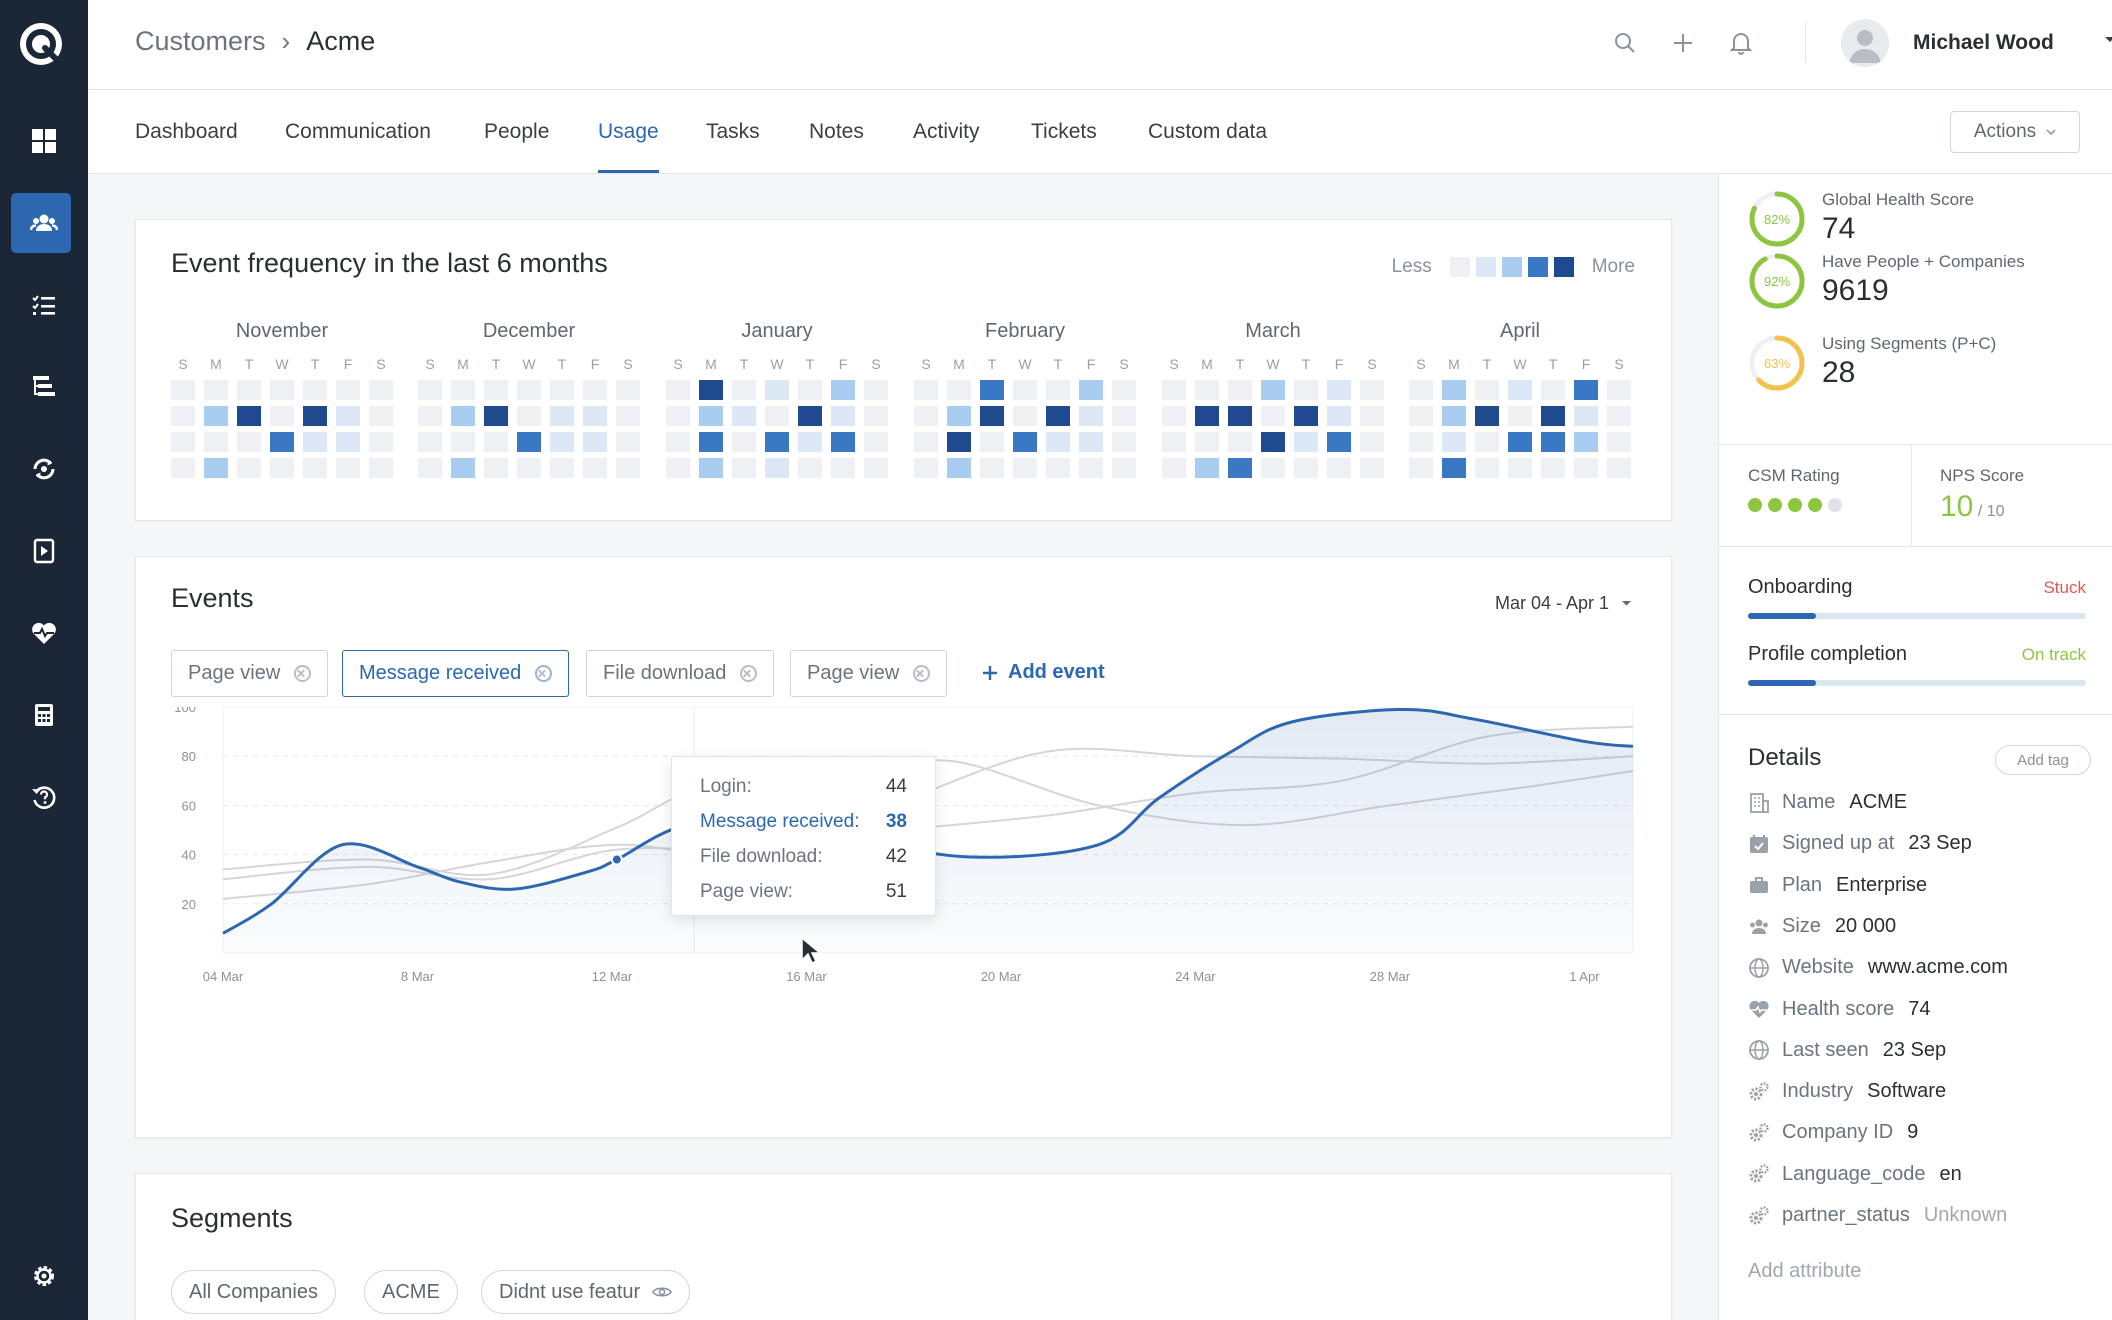  What do you see at coordinates (1795, 505) in the screenshot?
I see `rating-dots` at bounding box center [1795, 505].